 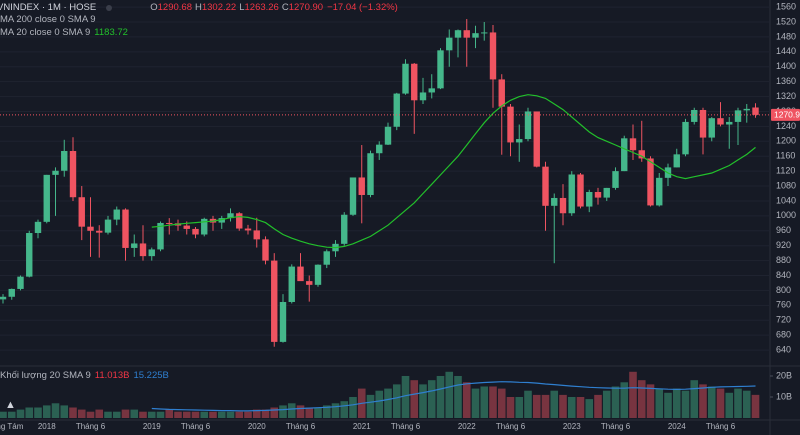 I want to click on ma20-legend: MA 20 close 0 SMA 9 1183.72, so click(x=64, y=32).